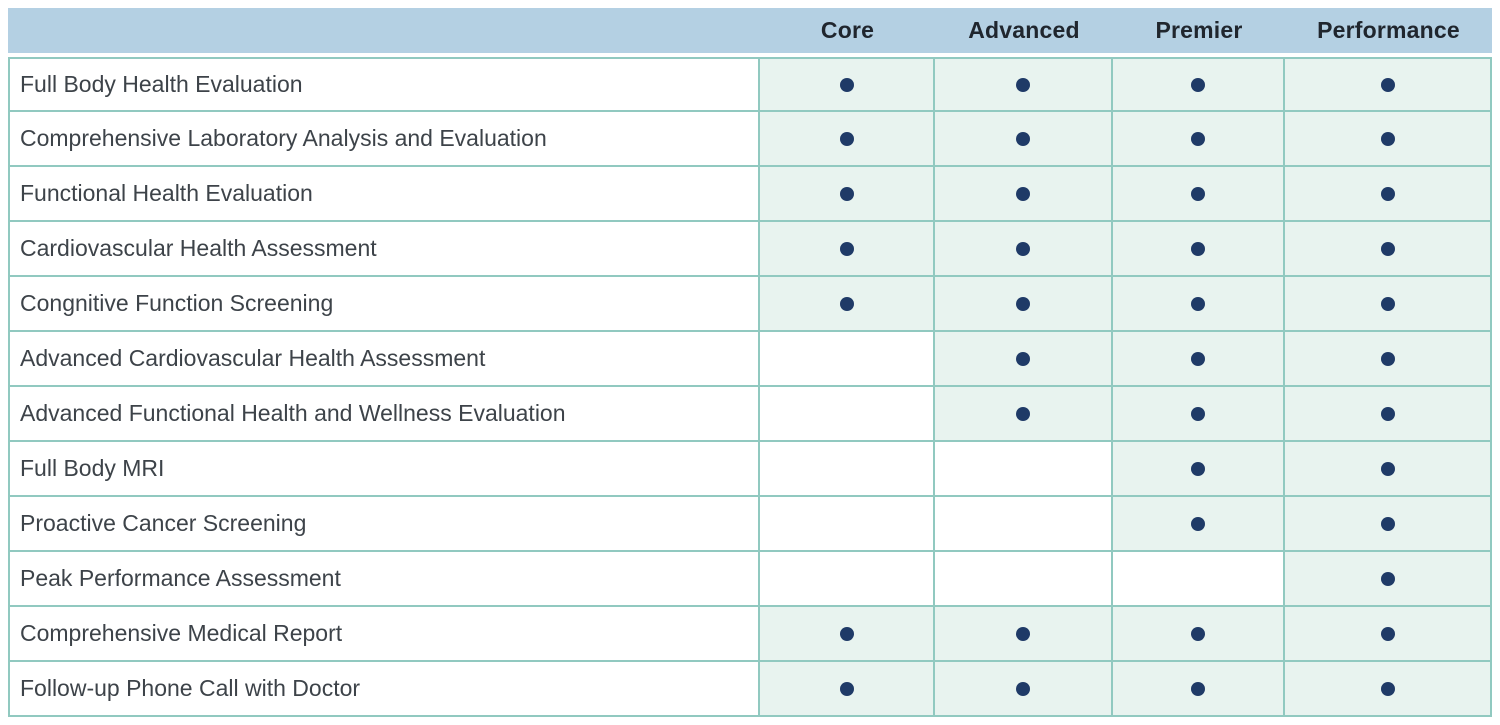 This screenshot has width=1500, height=725. What do you see at coordinates (384, 579) in the screenshot?
I see `feature-label: Peak Performance Assessment` at bounding box center [384, 579].